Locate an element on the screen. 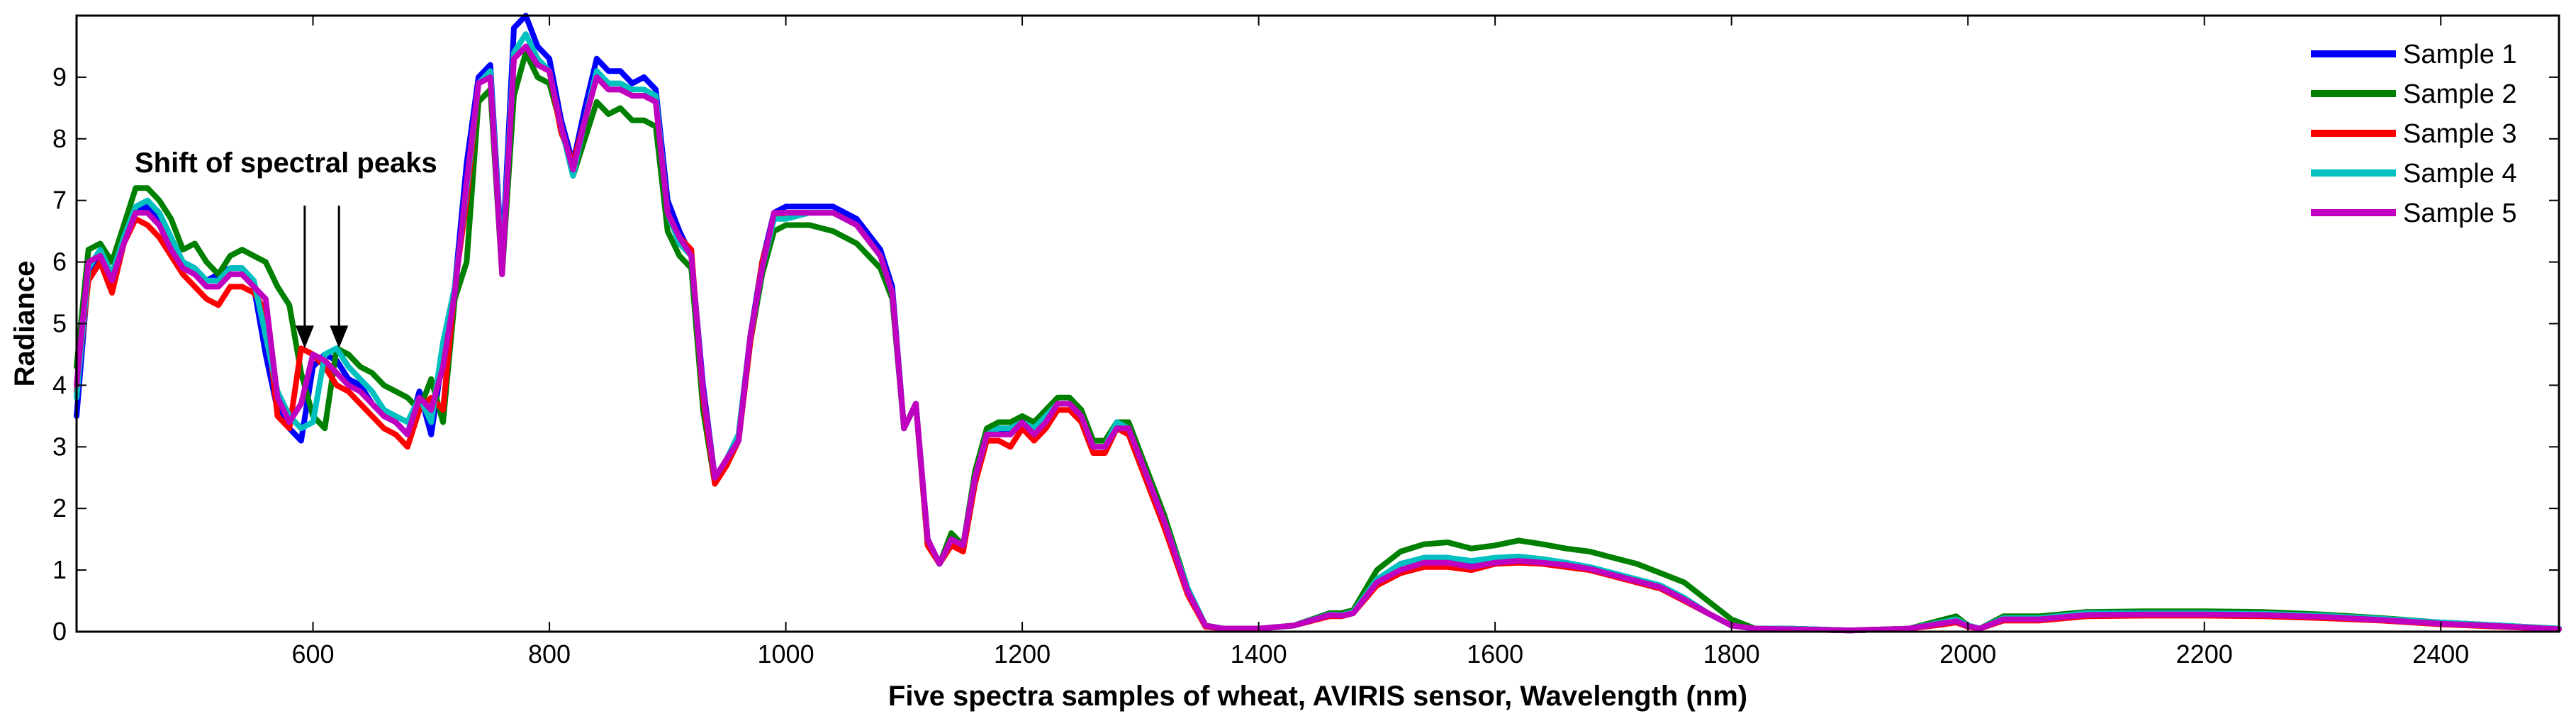  y-tick-label: 6 is located at coordinates (59, 261).